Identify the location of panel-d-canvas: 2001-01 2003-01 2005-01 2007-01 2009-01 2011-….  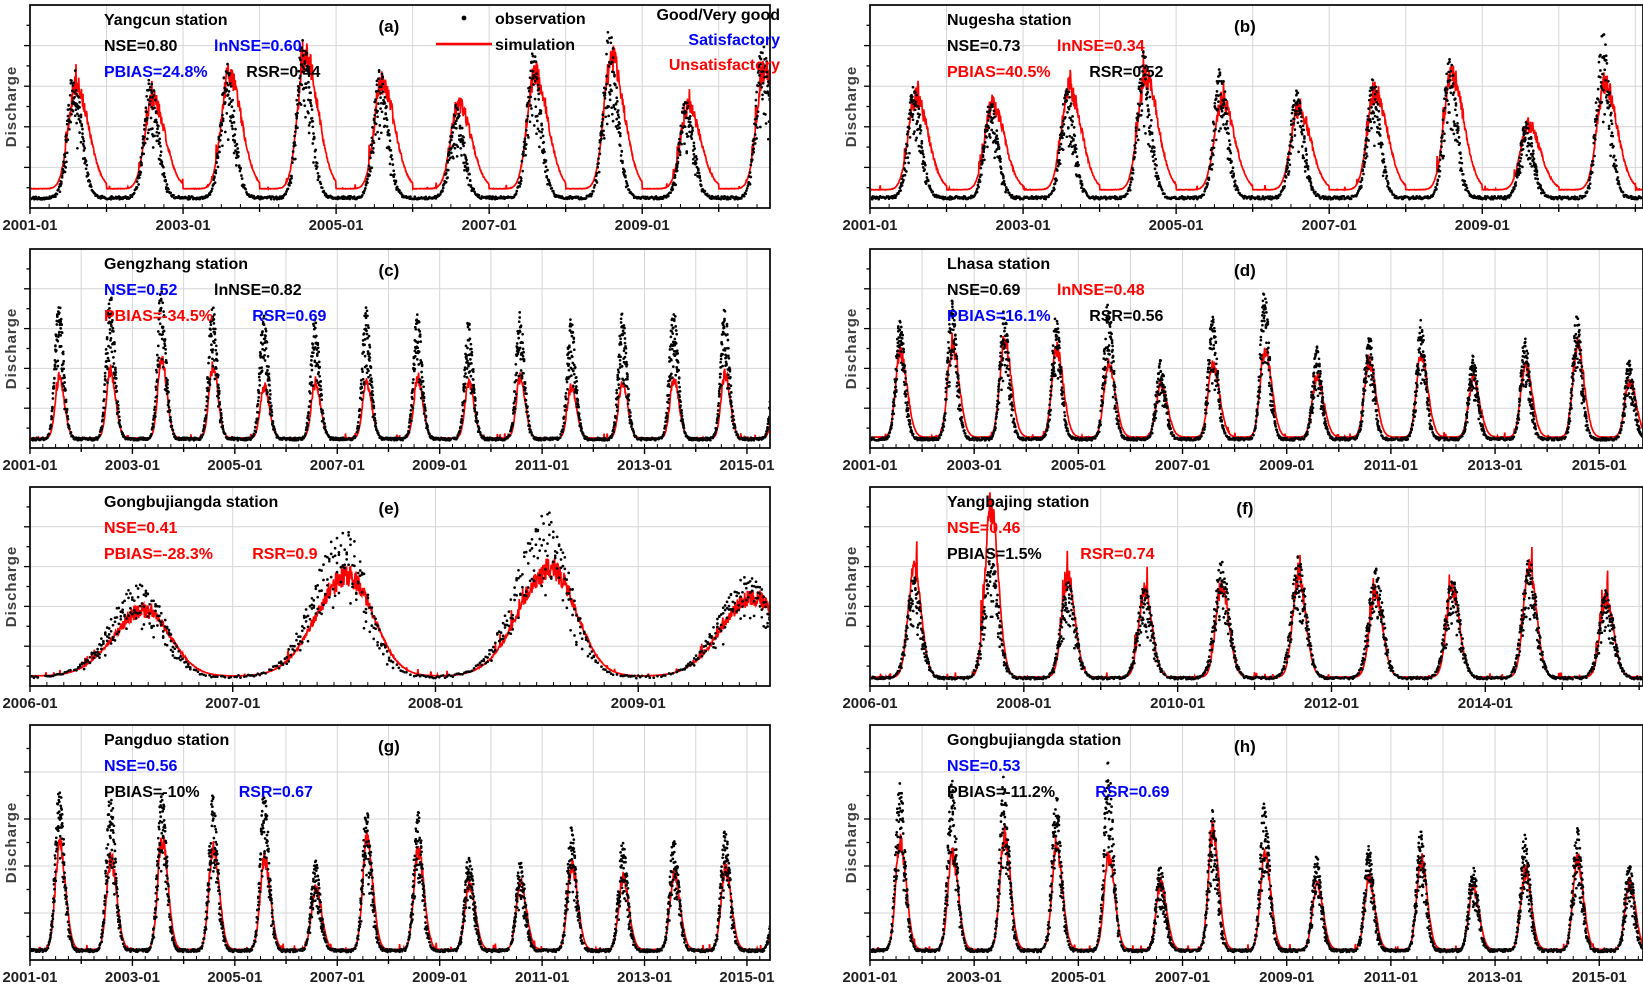
(1242, 361).